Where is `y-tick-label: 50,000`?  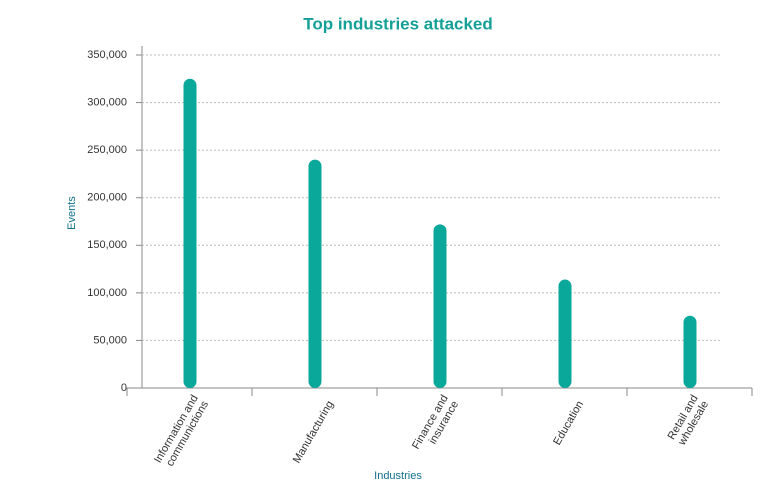 y-tick-label: 50,000 is located at coordinates (110, 340).